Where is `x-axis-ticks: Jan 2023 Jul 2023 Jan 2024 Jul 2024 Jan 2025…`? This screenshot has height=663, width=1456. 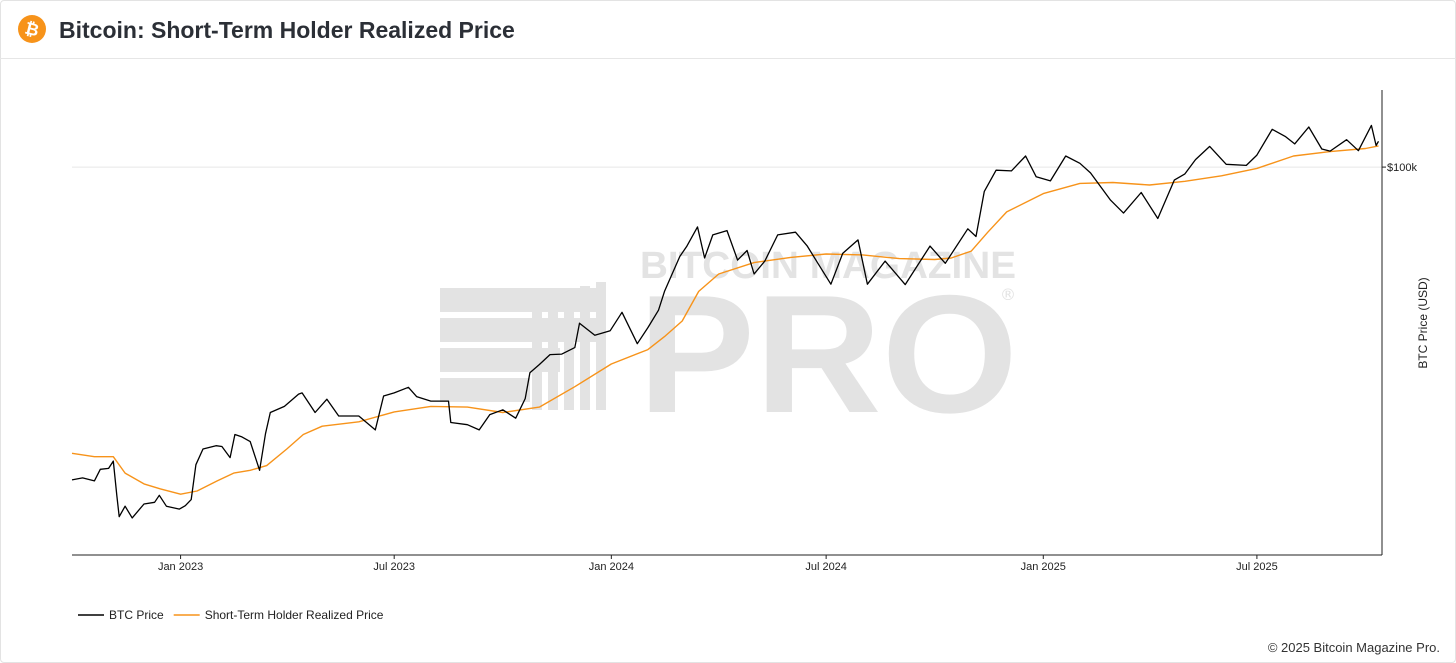 x-axis-ticks: Jan 2023 Jul 2023 Jan 2024 Jul 2024 Jan 2025… is located at coordinates (718, 564).